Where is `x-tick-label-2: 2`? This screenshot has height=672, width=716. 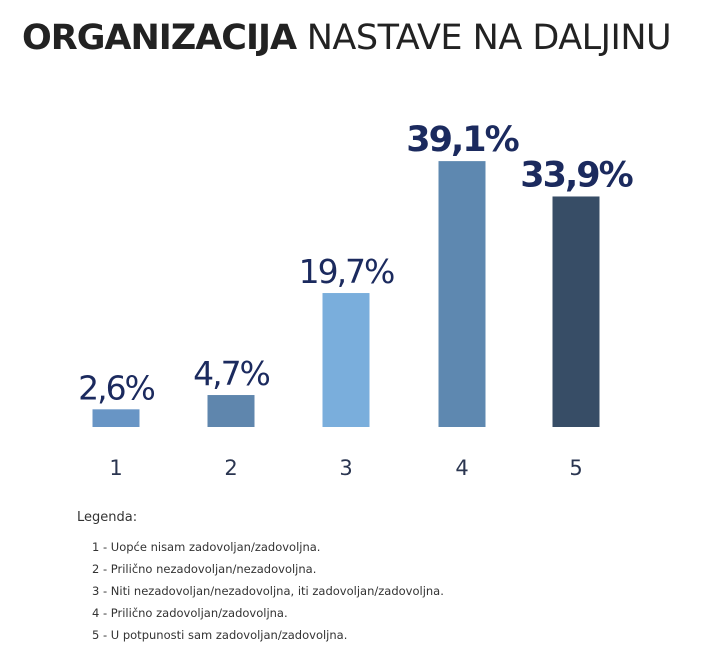 x-tick-label-2: 2 is located at coordinates (230, 468).